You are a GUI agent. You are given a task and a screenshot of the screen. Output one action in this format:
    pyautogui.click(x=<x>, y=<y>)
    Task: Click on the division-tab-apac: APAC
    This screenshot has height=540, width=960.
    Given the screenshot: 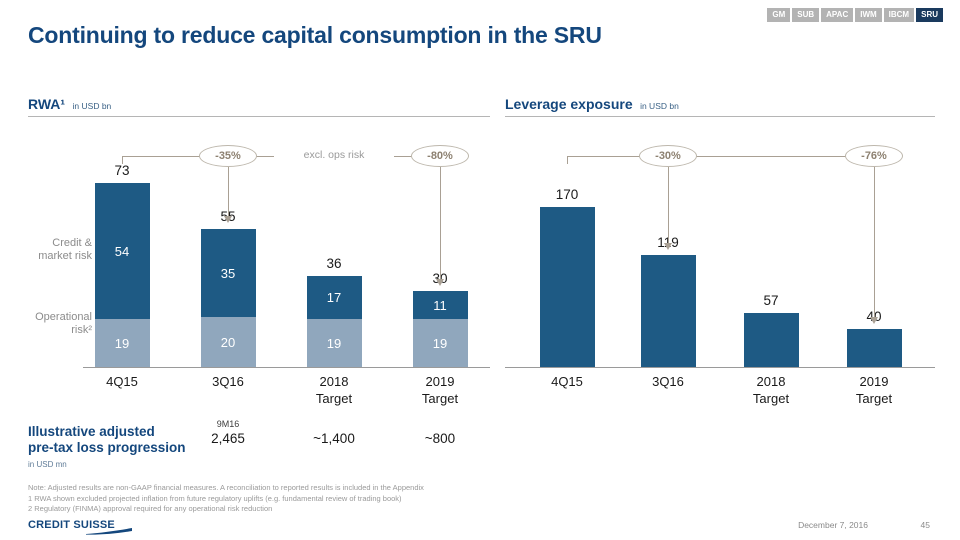 What is the action you would take?
    pyautogui.click(x=837, y=15)
    